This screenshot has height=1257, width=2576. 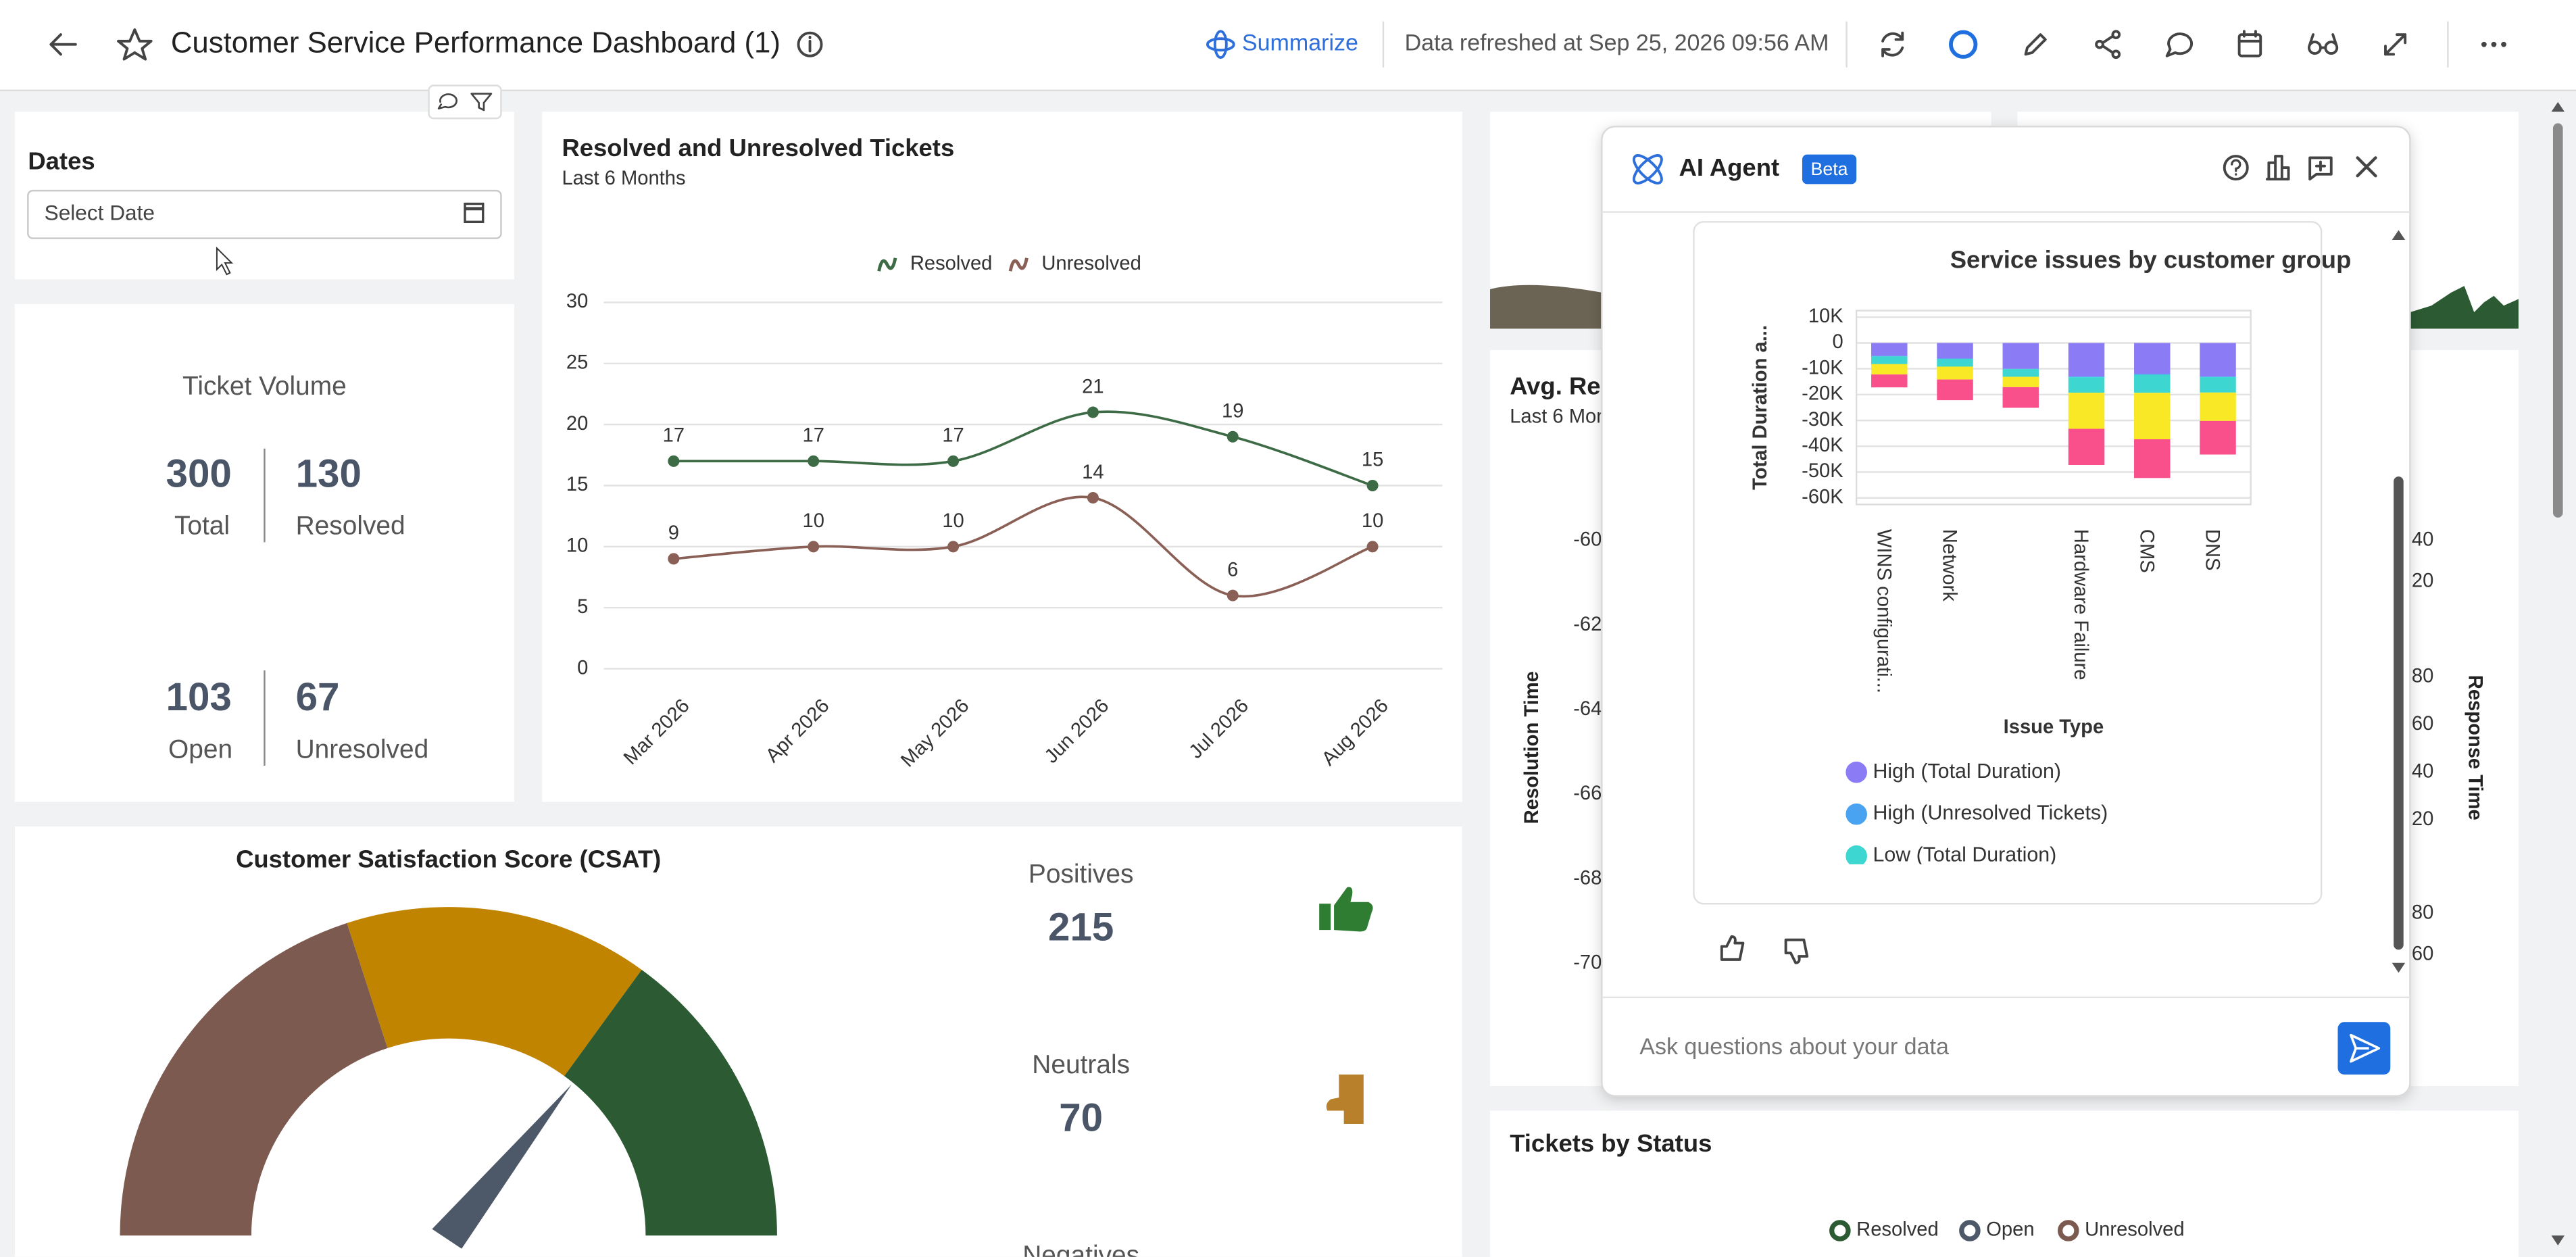 I want to click on chart-title: Resolved and Unresolved Tickets, so click(x=758, y=148).